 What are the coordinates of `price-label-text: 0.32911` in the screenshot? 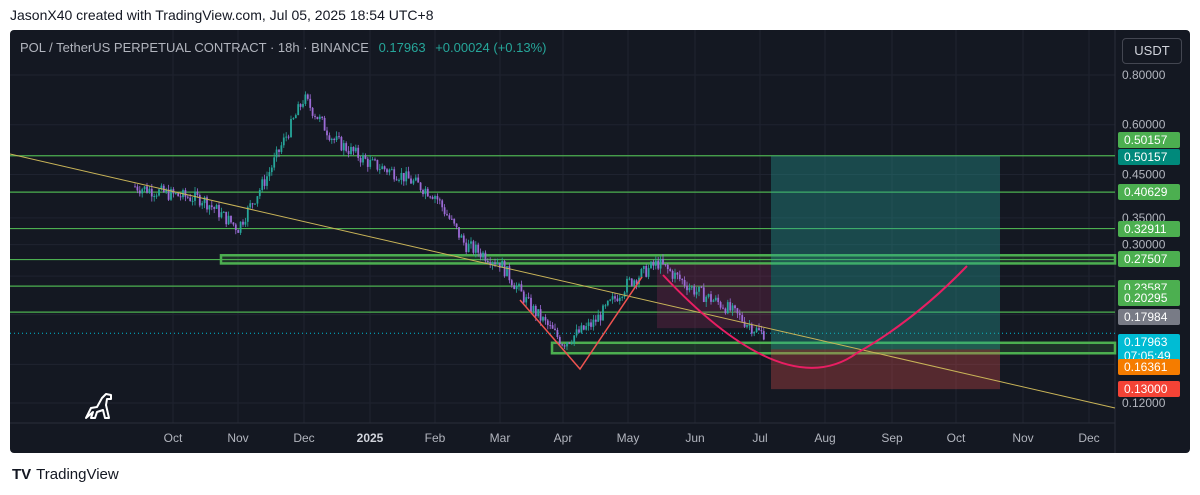 It's located at (1145, 229).